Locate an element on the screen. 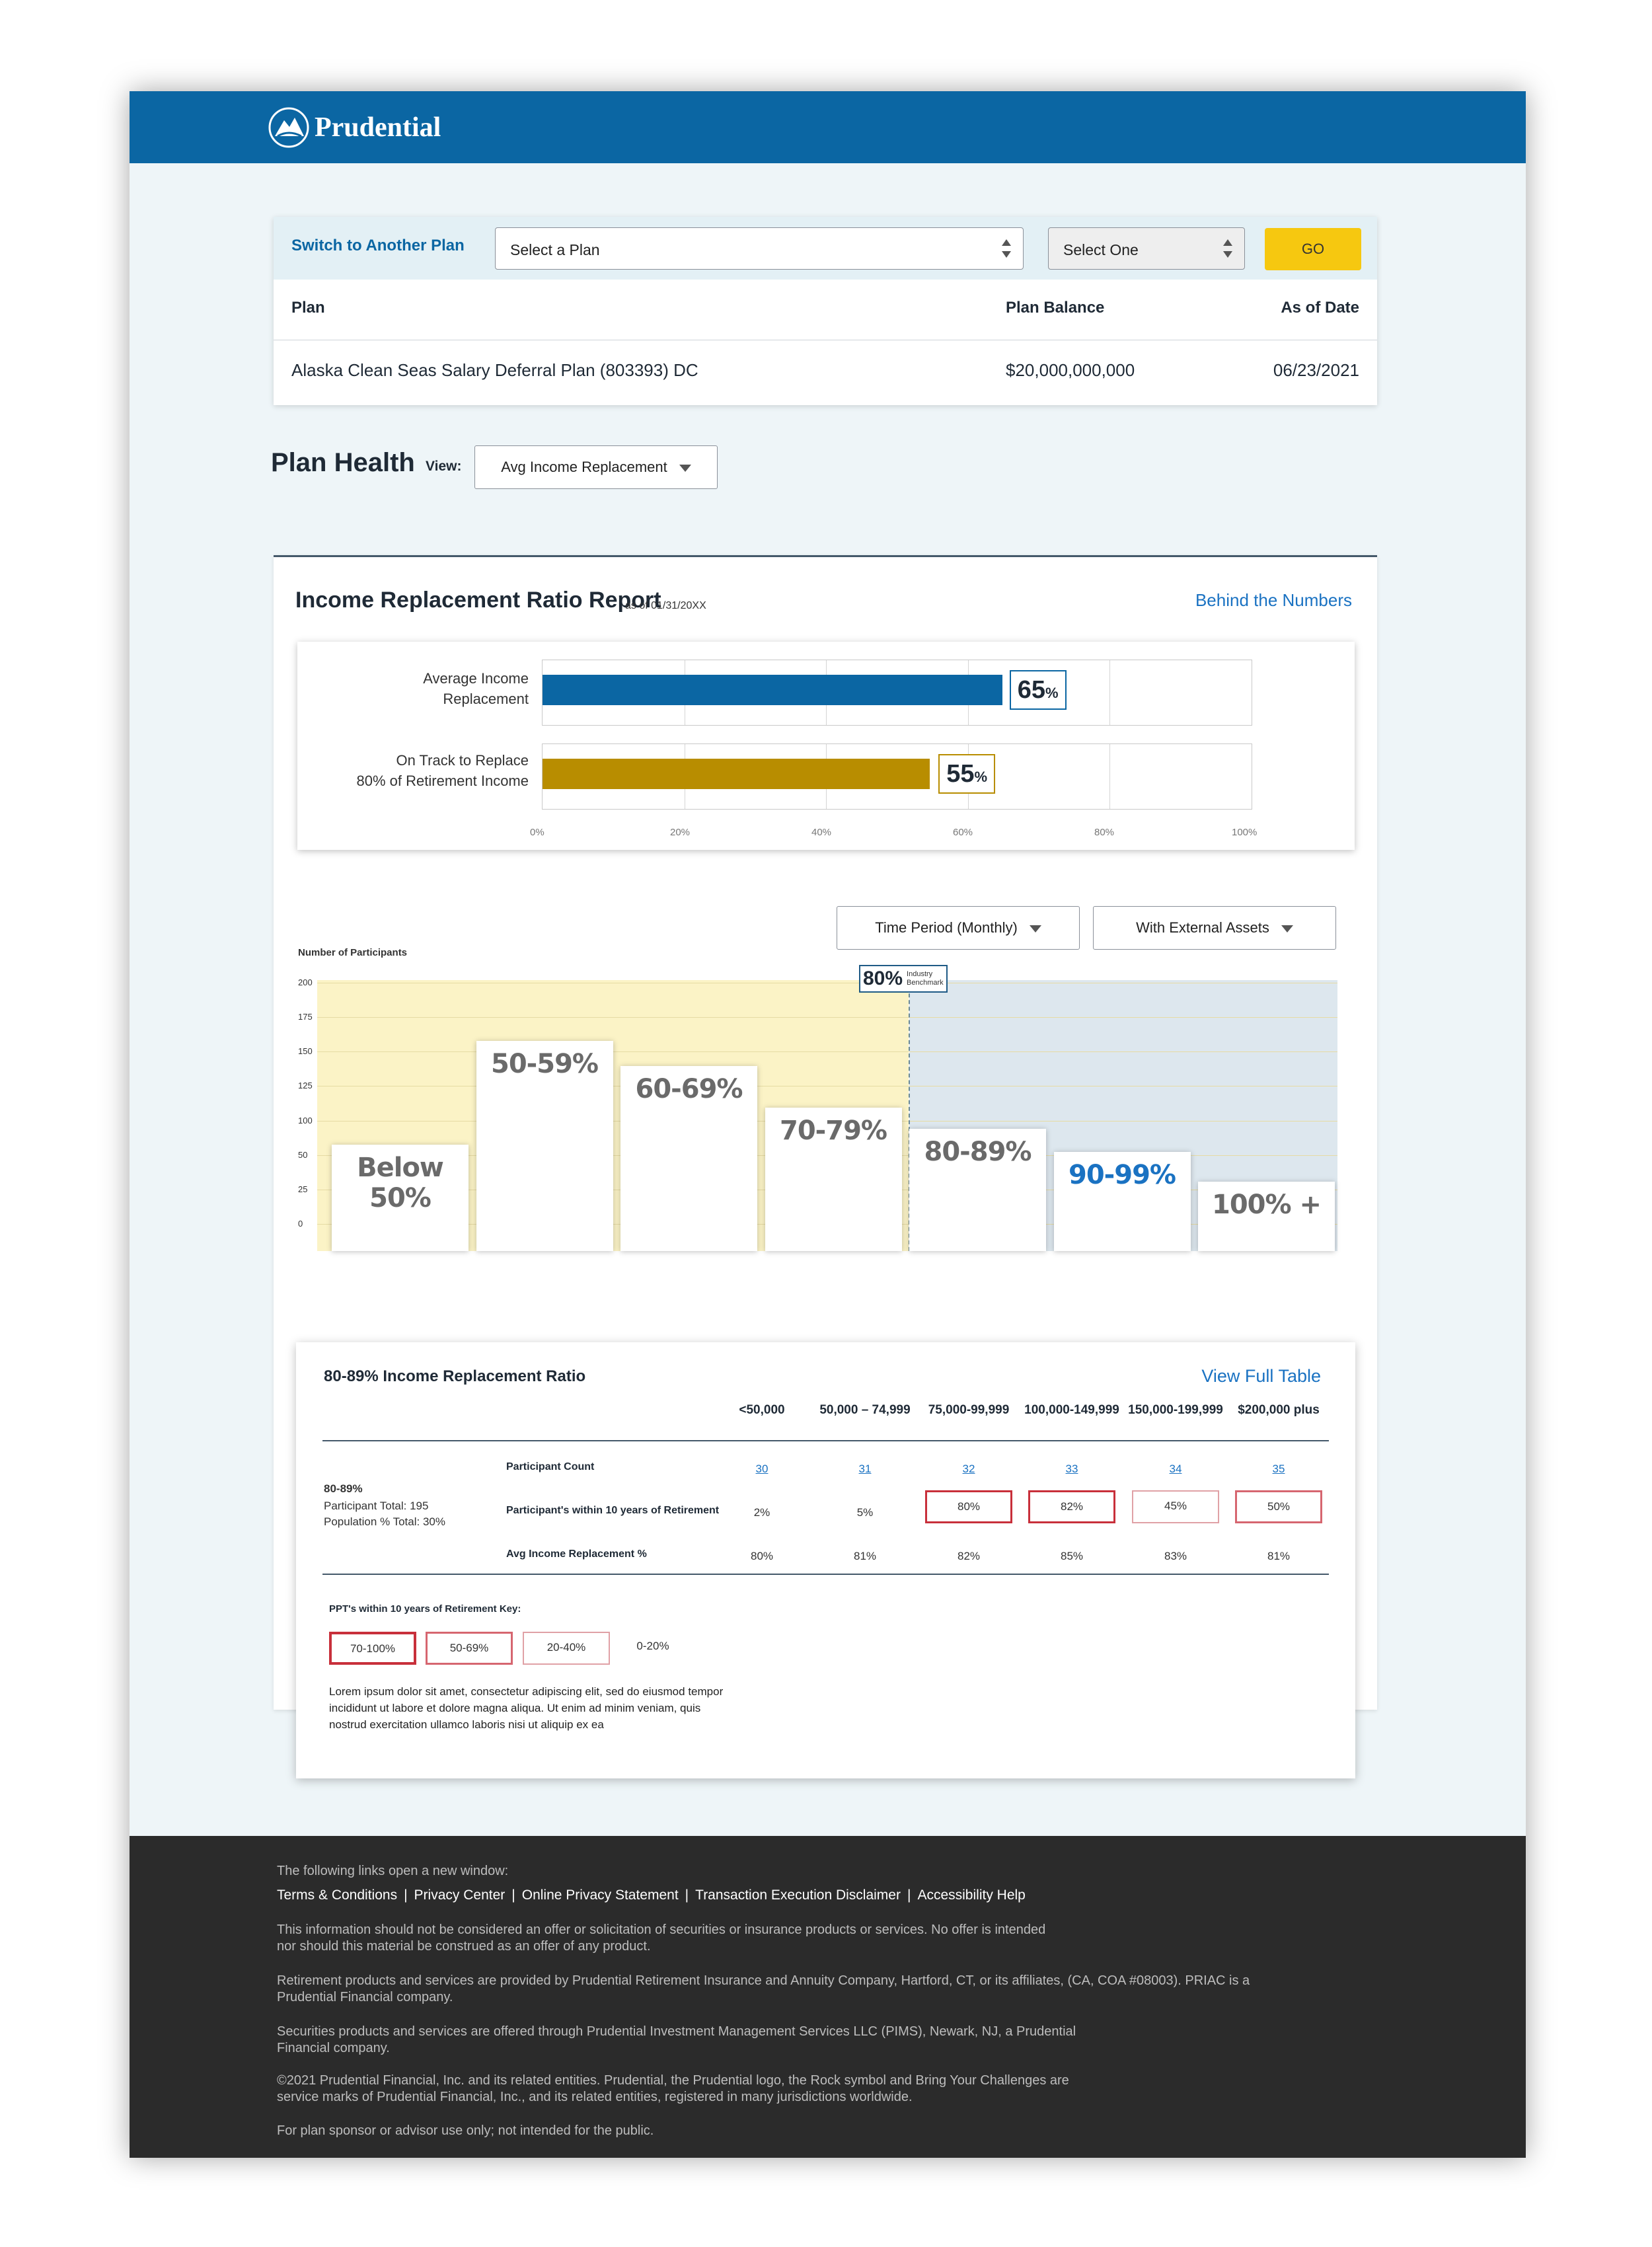 This screenshot has width=1652, height=2247. histogram-bar: 80-89% is located at coordinates (978, 1189).